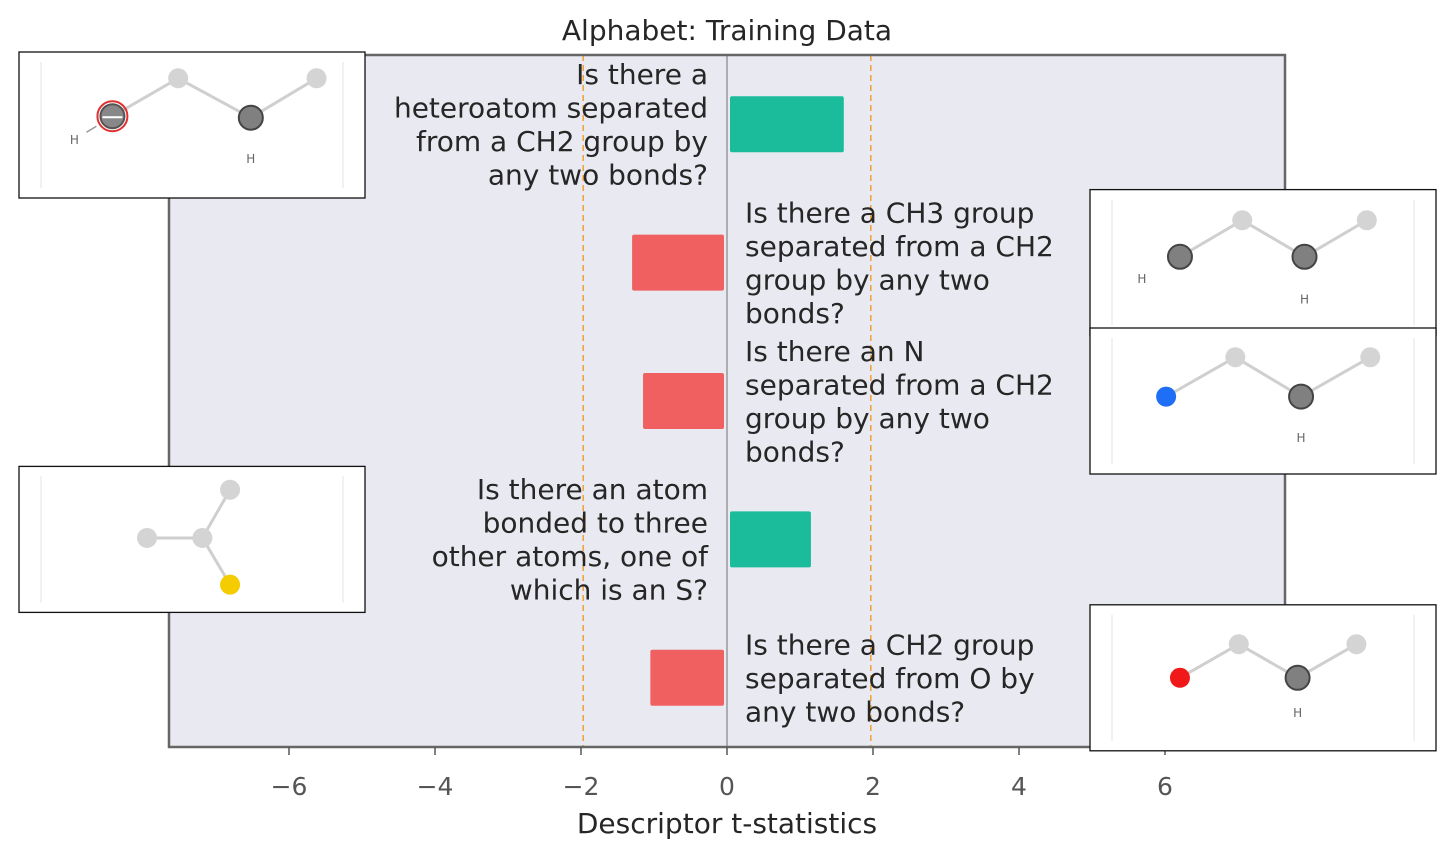  What do you see at coordinates (581, 786) in the screenshot?
I see `x-tick-label: −2` at bounding box center [581, 786].